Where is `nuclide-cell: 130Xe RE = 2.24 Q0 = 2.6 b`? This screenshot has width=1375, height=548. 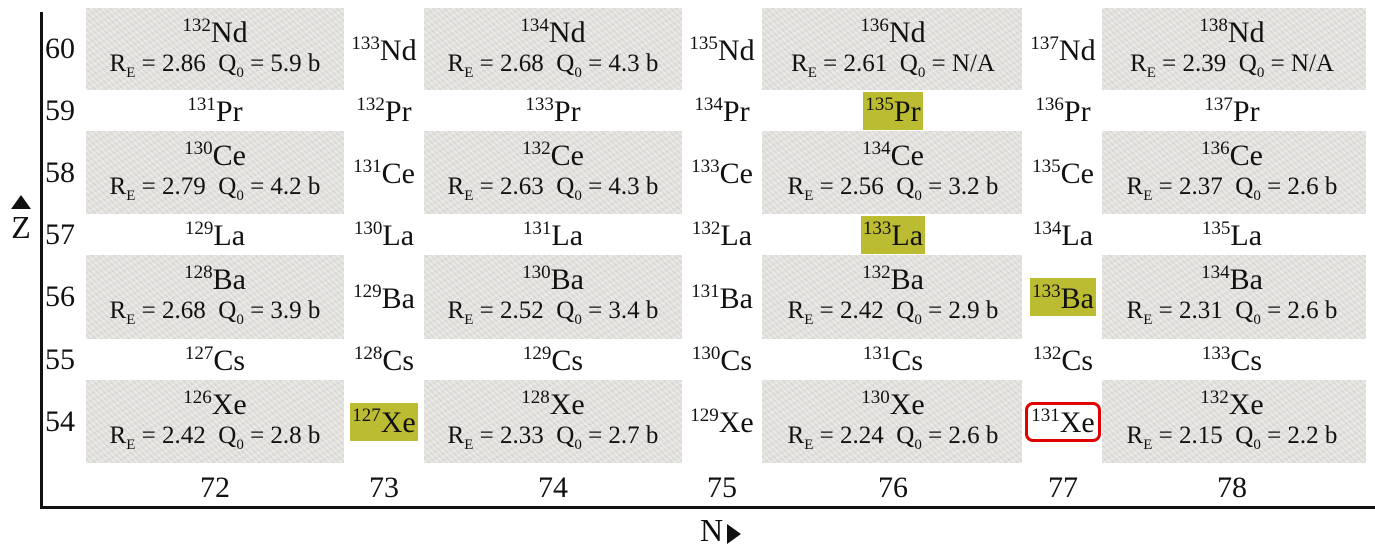
nuclide-cell: 130Xe RE = 2.24 Q0 = 2.6 b is located at coordinates (893, 420).